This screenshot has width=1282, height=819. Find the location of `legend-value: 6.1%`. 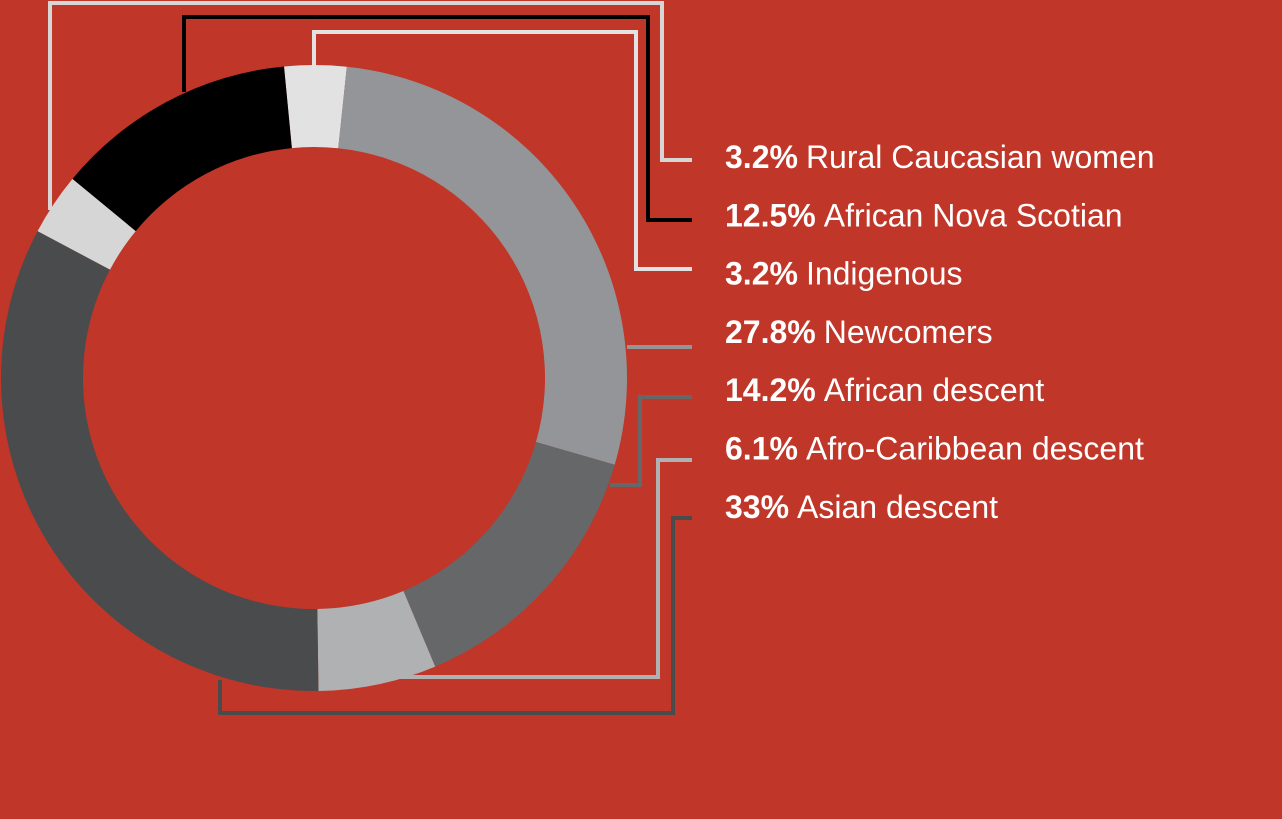

legend-value: 6.1% is located at coordinates (761, 449).